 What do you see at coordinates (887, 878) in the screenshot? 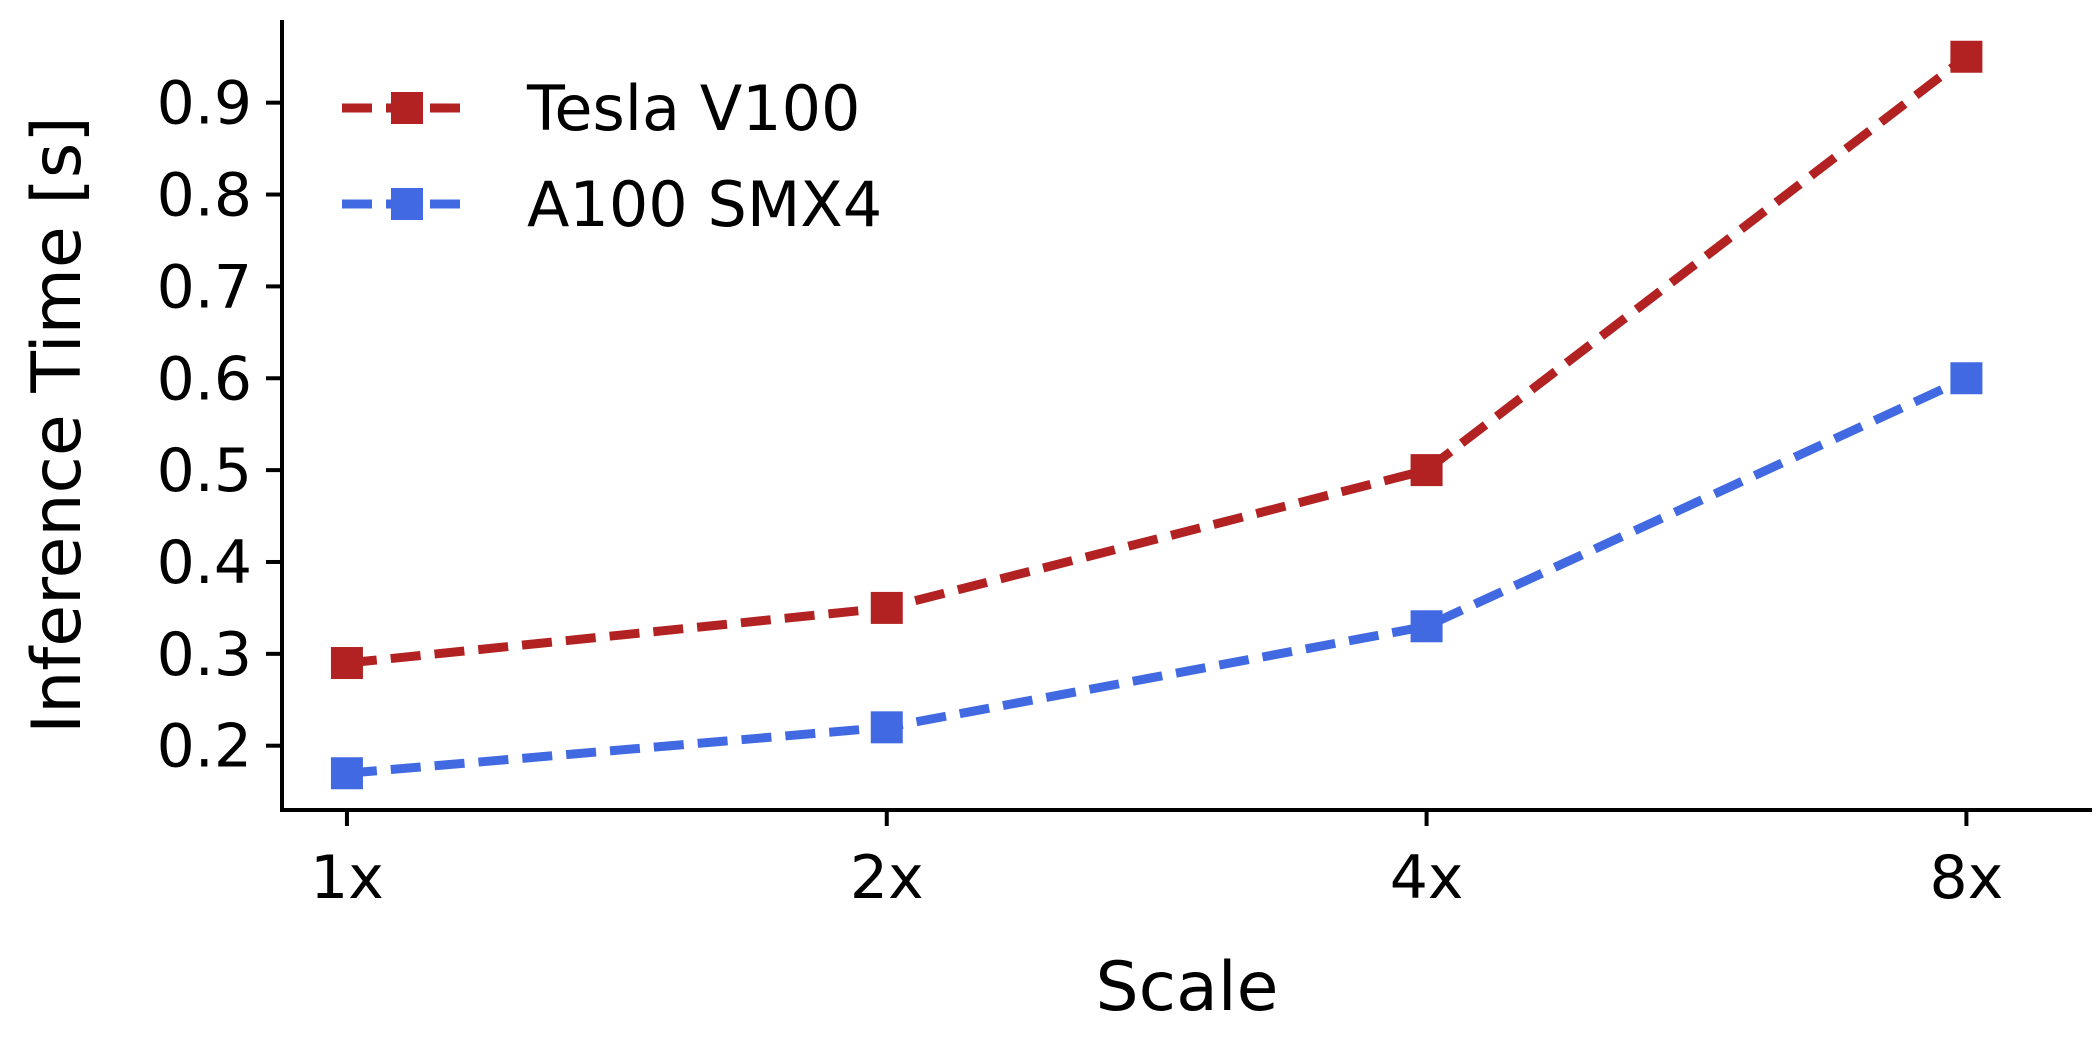
I see `x-tick-label: 2x` at bounding box center [887, 878].